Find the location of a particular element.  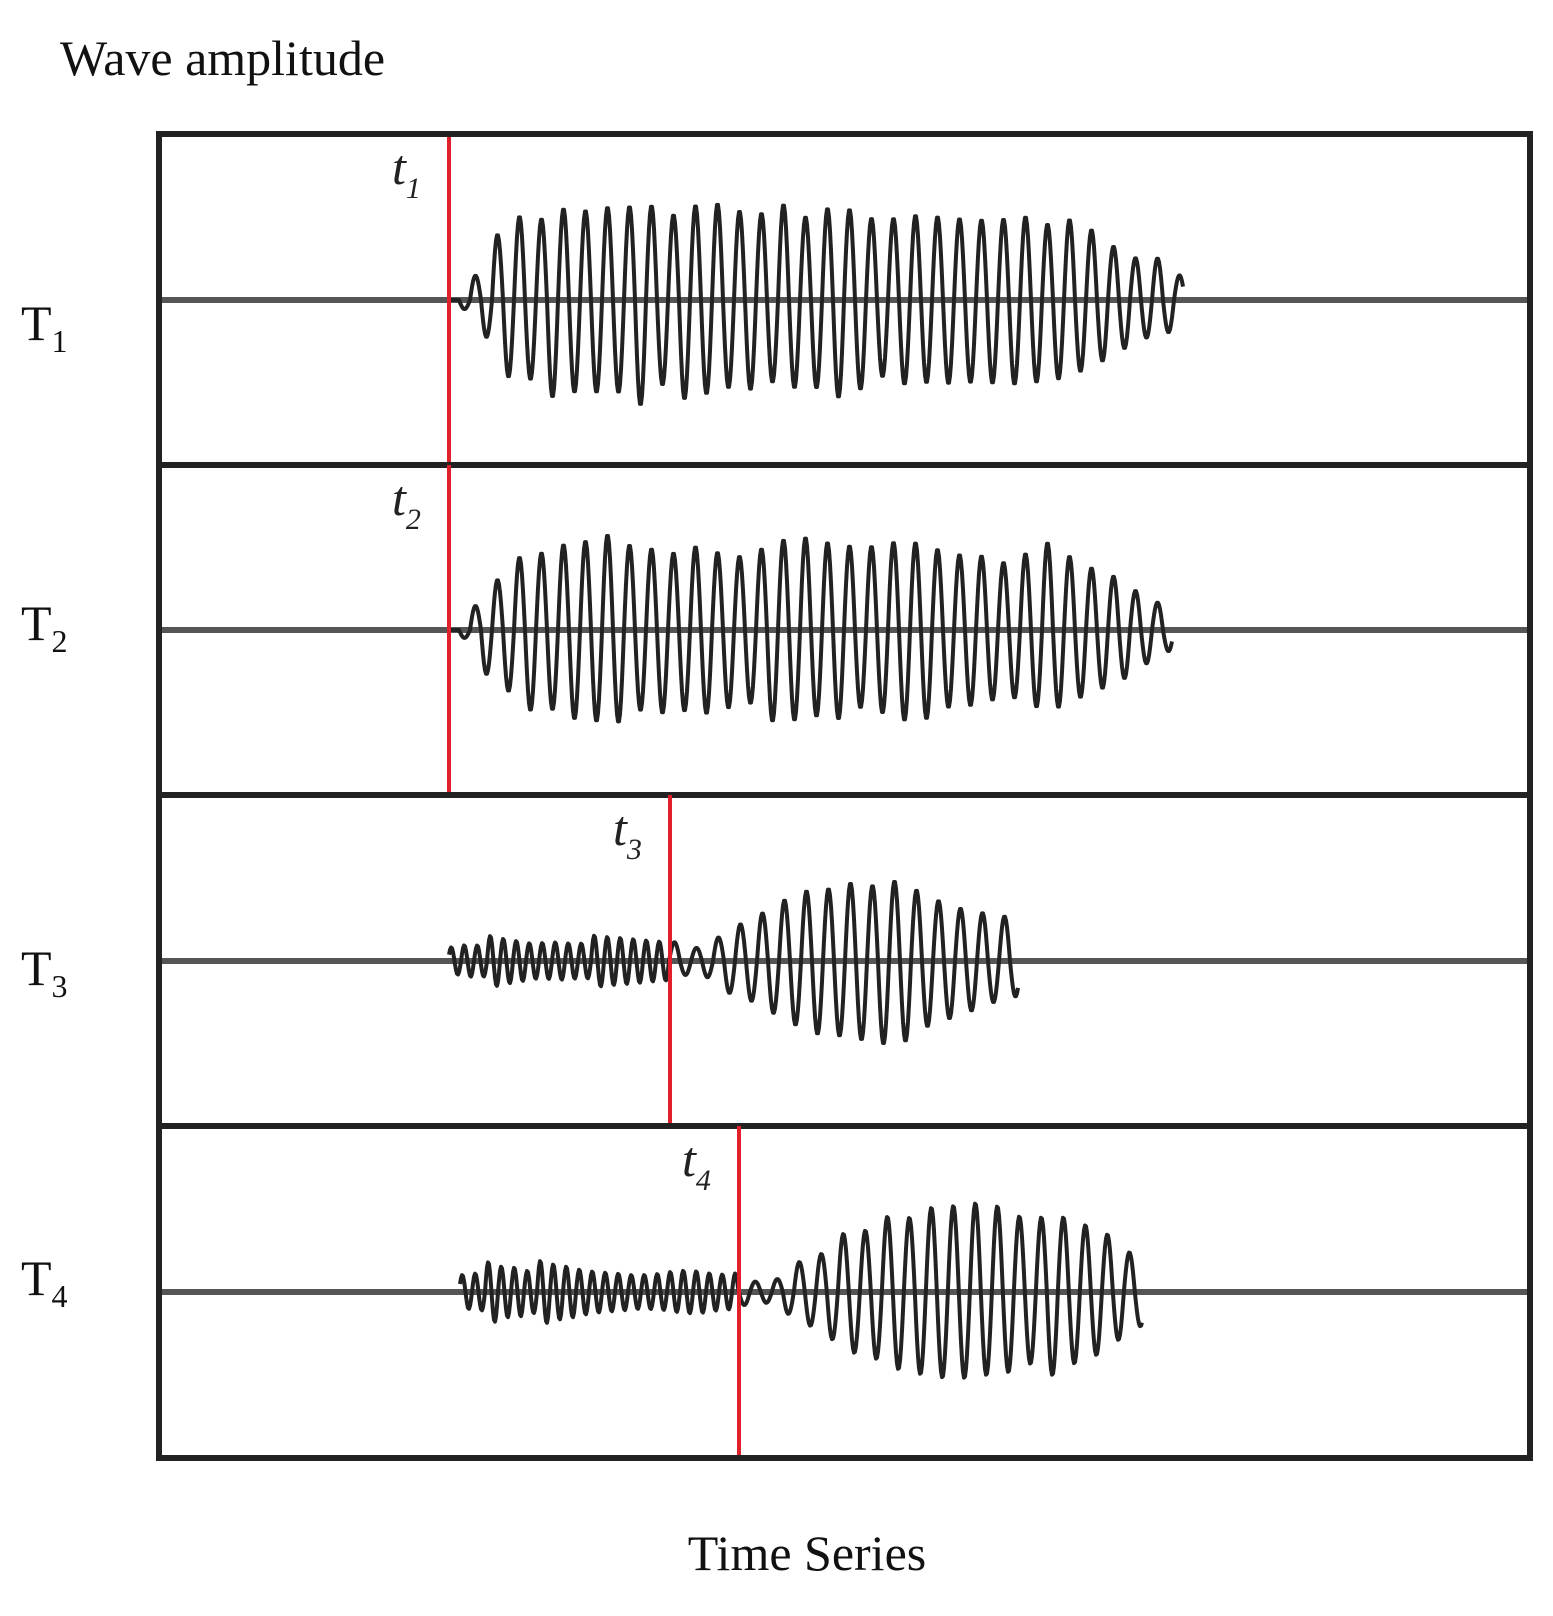

trace-label: T3 is located at coordinates (44, 972).